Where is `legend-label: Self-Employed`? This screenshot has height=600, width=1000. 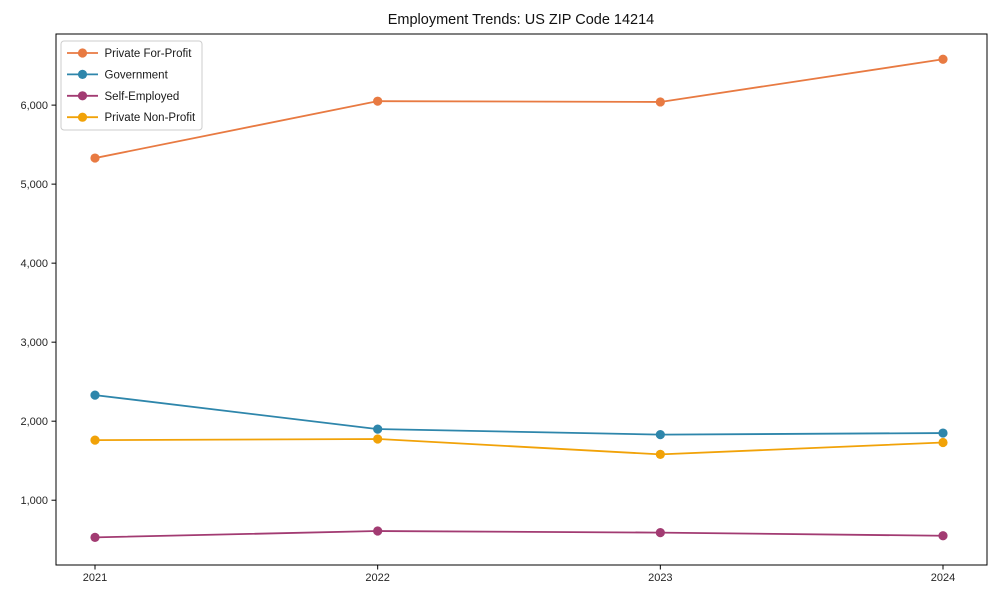 legend-label: Self-Employed is located at coordinates (142, 97).